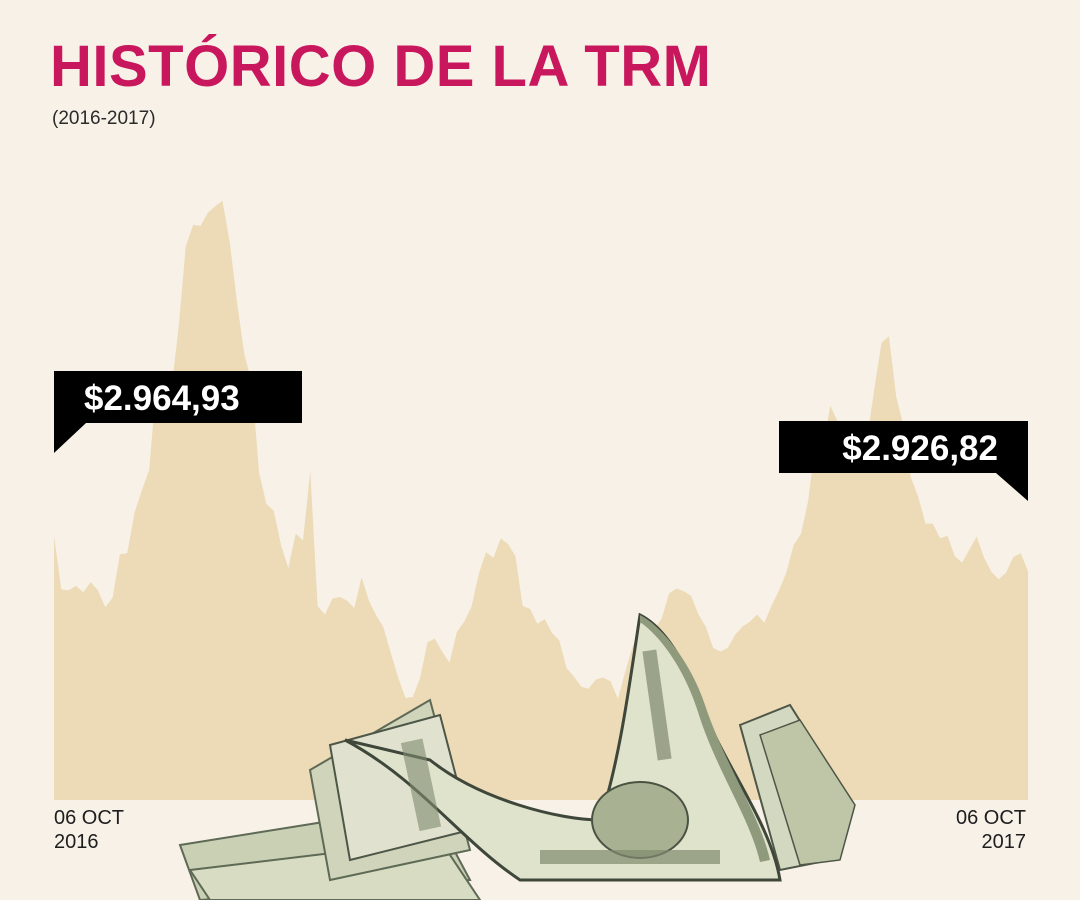 This screenshot has width=1080, height=900. What do you see at coordinates (990, 818) in the screenshot?
I see `x-axis-end-date: 06 OCT` at bounding box center [990, 818].